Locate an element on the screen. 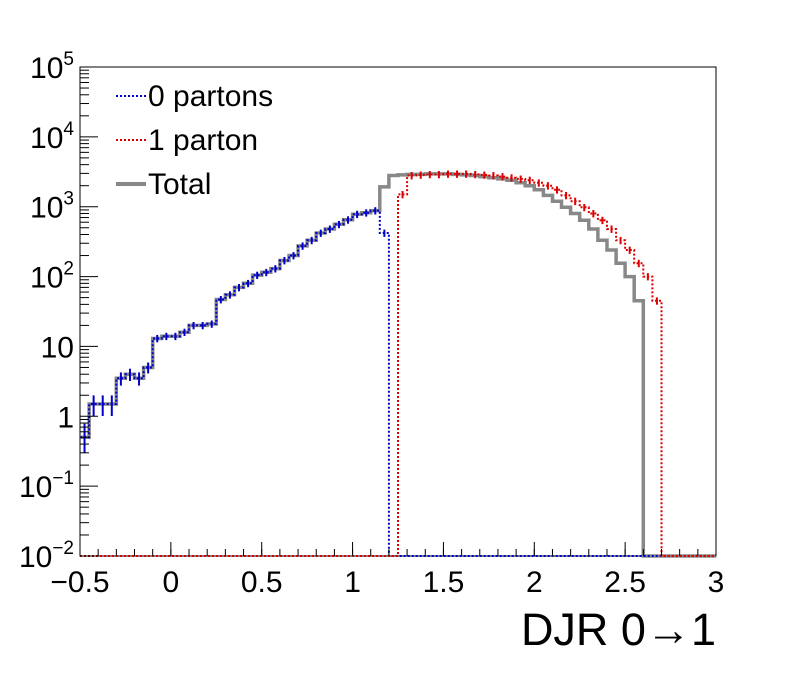 This screenshot has height=677, width=796. x-tick-label: 1.5 is located at coordinates (444, 582).